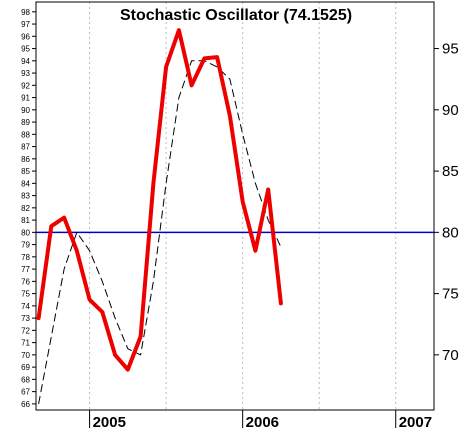  I want to click on left-tick-label: 67, so click(25, 392).